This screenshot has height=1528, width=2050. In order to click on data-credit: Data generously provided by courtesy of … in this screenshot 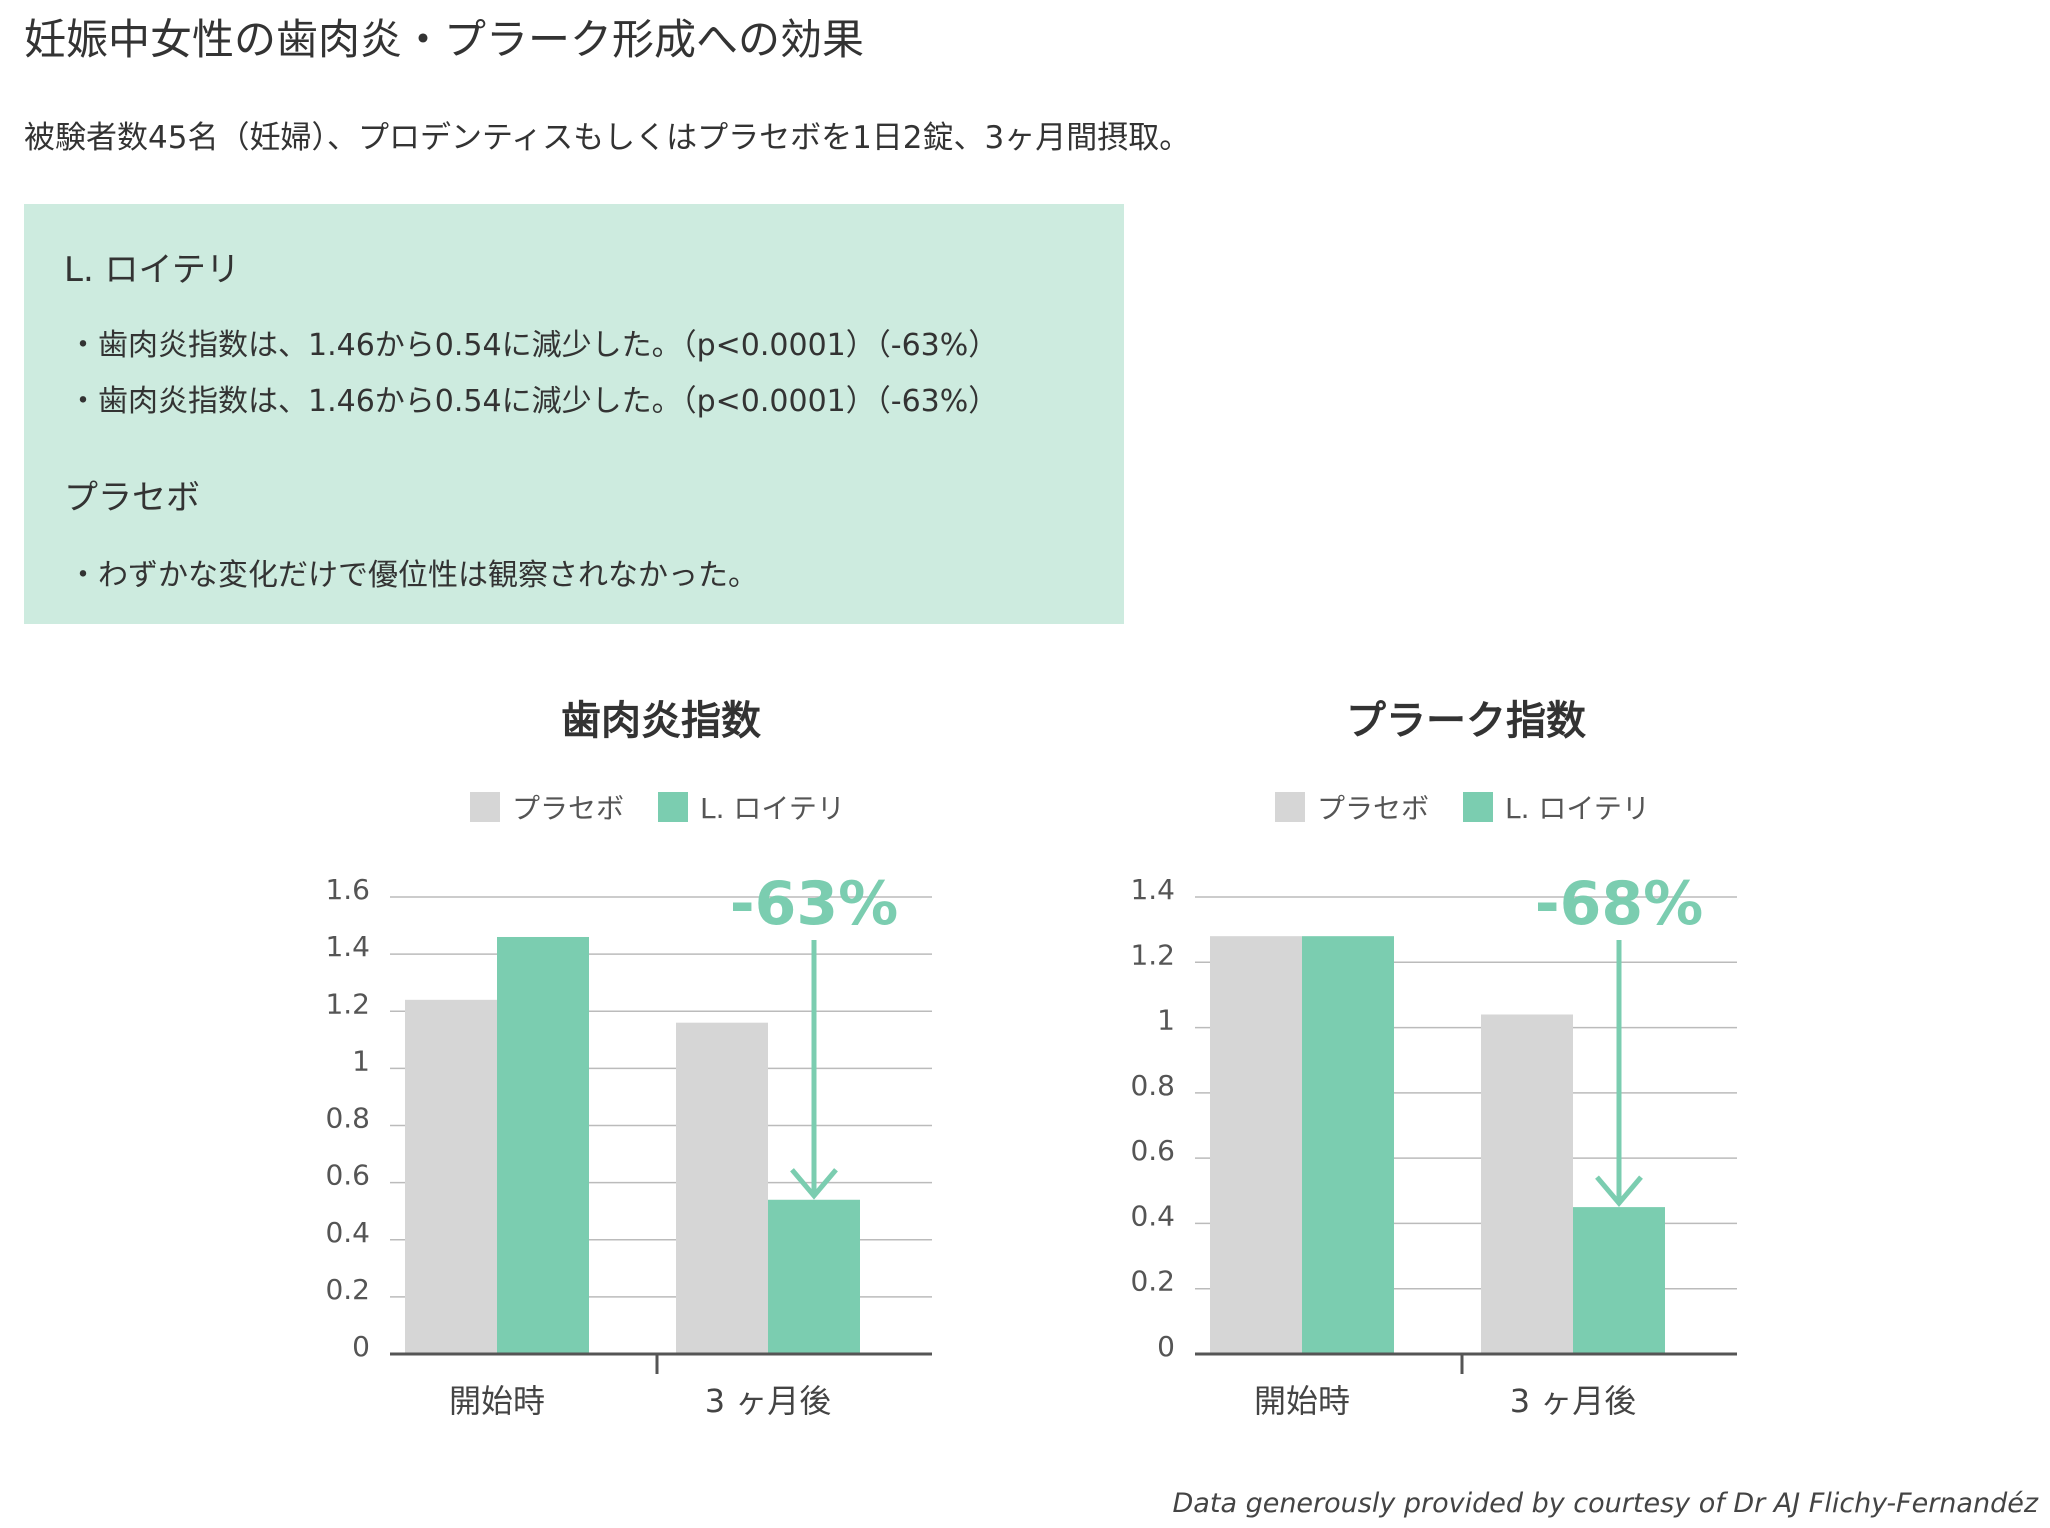, I will do `click(1605, 1503)`.